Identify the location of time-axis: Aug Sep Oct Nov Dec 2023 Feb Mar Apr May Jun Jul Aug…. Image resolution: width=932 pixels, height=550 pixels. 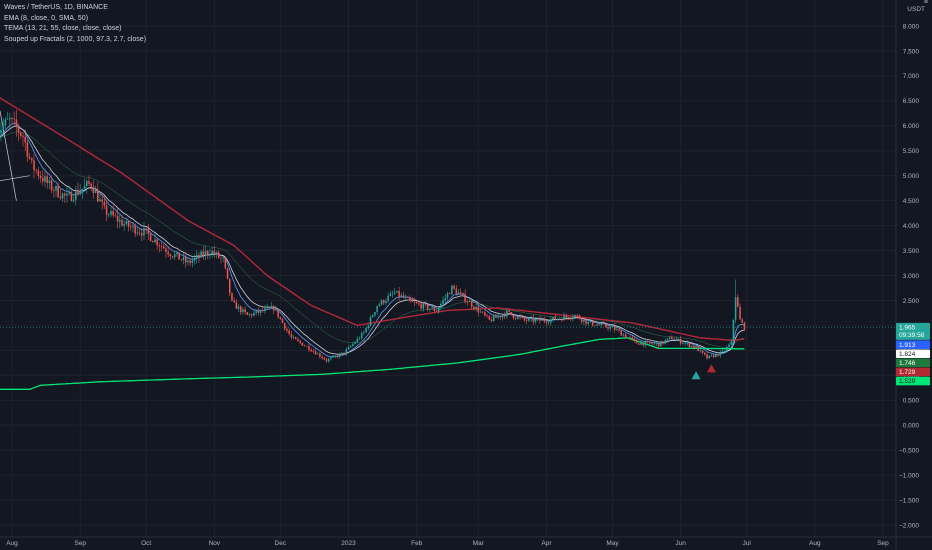
(447, 543).